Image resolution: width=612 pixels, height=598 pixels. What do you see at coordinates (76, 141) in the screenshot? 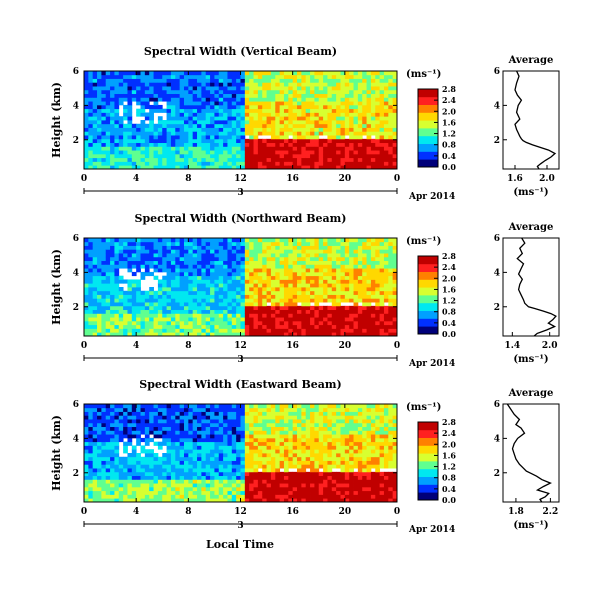
I see `y-tick-label: 2` at bounding box center [76, 141].